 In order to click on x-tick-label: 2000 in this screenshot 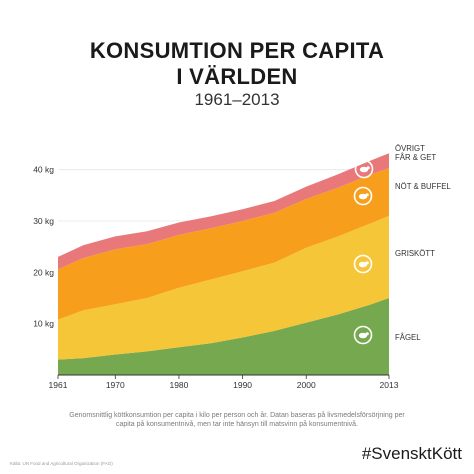, I will do `click(306, 385)`.